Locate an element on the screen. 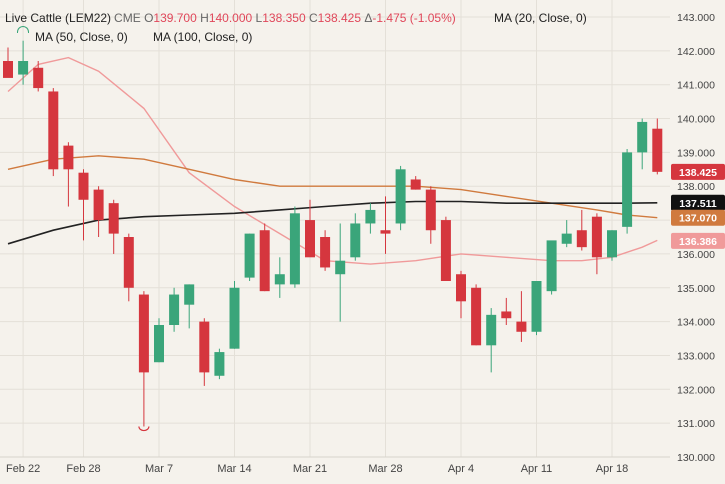 The width and height of the screenshot is (725, 484). high-label: H is located at coordinates (204, 18).